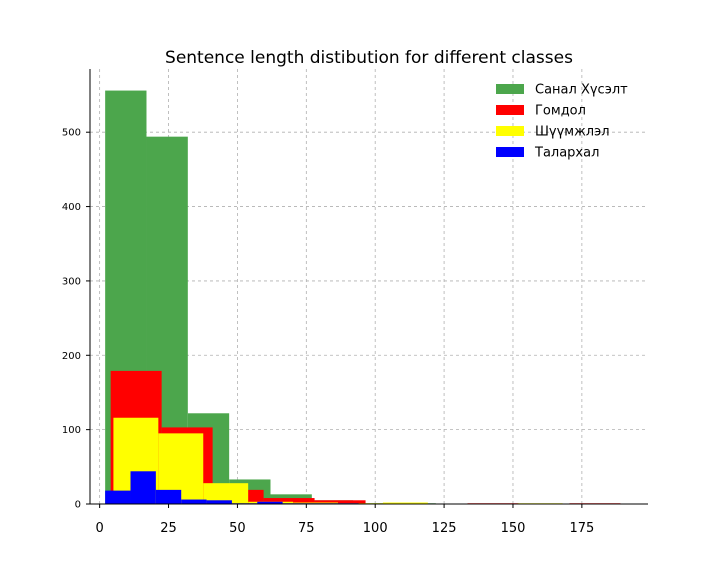  I want to click on y-tick-label: 100, so click(71, 430).